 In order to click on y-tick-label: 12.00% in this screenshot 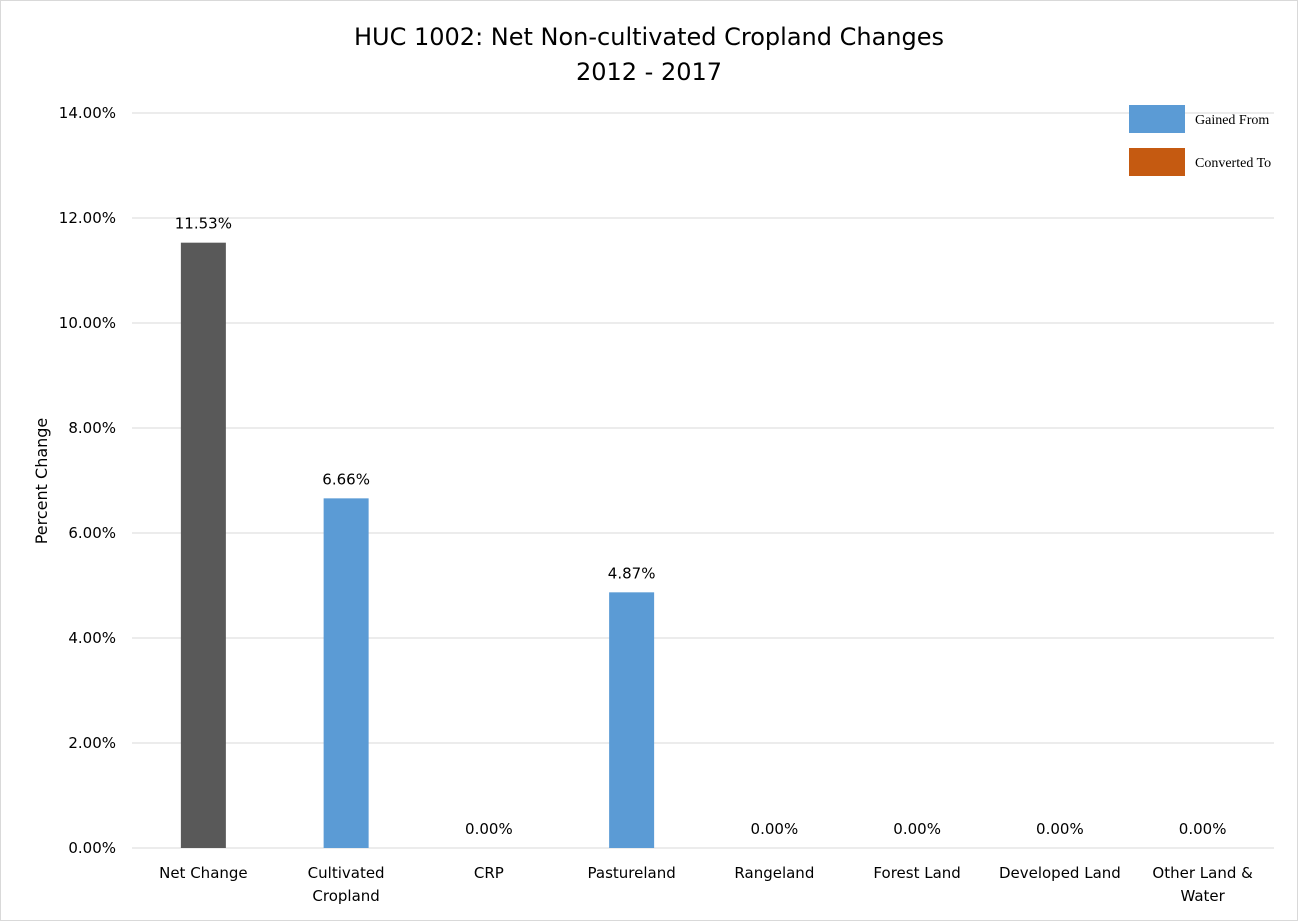, I will do `click(87, 218)`.